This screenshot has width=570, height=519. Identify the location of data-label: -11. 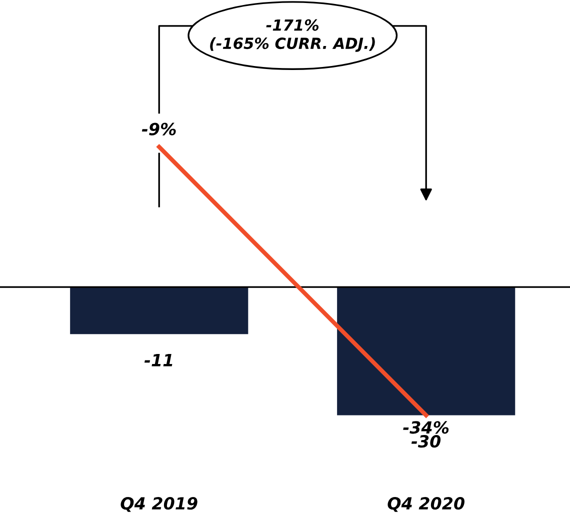
(158, 360).